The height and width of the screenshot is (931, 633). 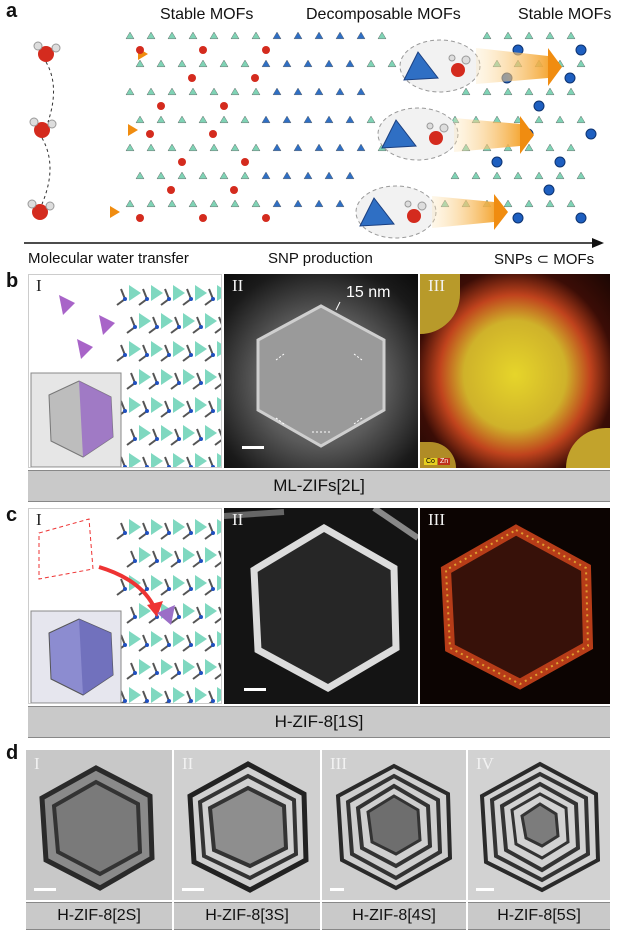 What do you see at coordinates (320, 258) in the screenshot?
I see `axis-label-snp-production: SNP production` at bounding box center [320, 258].